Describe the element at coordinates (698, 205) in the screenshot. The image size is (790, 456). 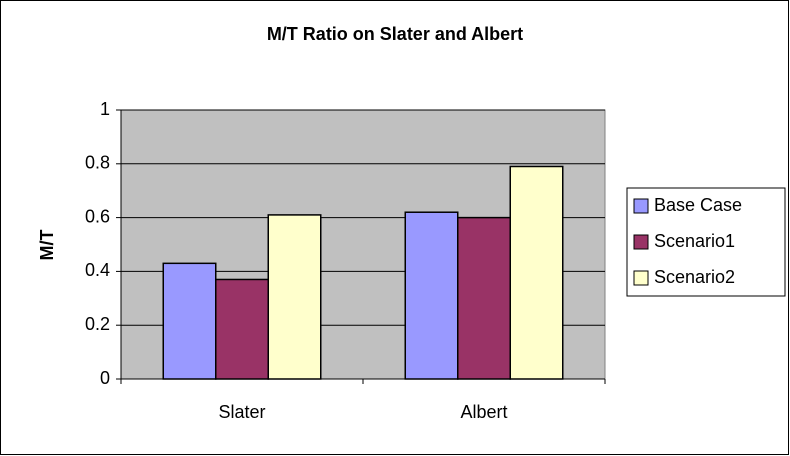
I see `legend-label: Base Case` at that location.